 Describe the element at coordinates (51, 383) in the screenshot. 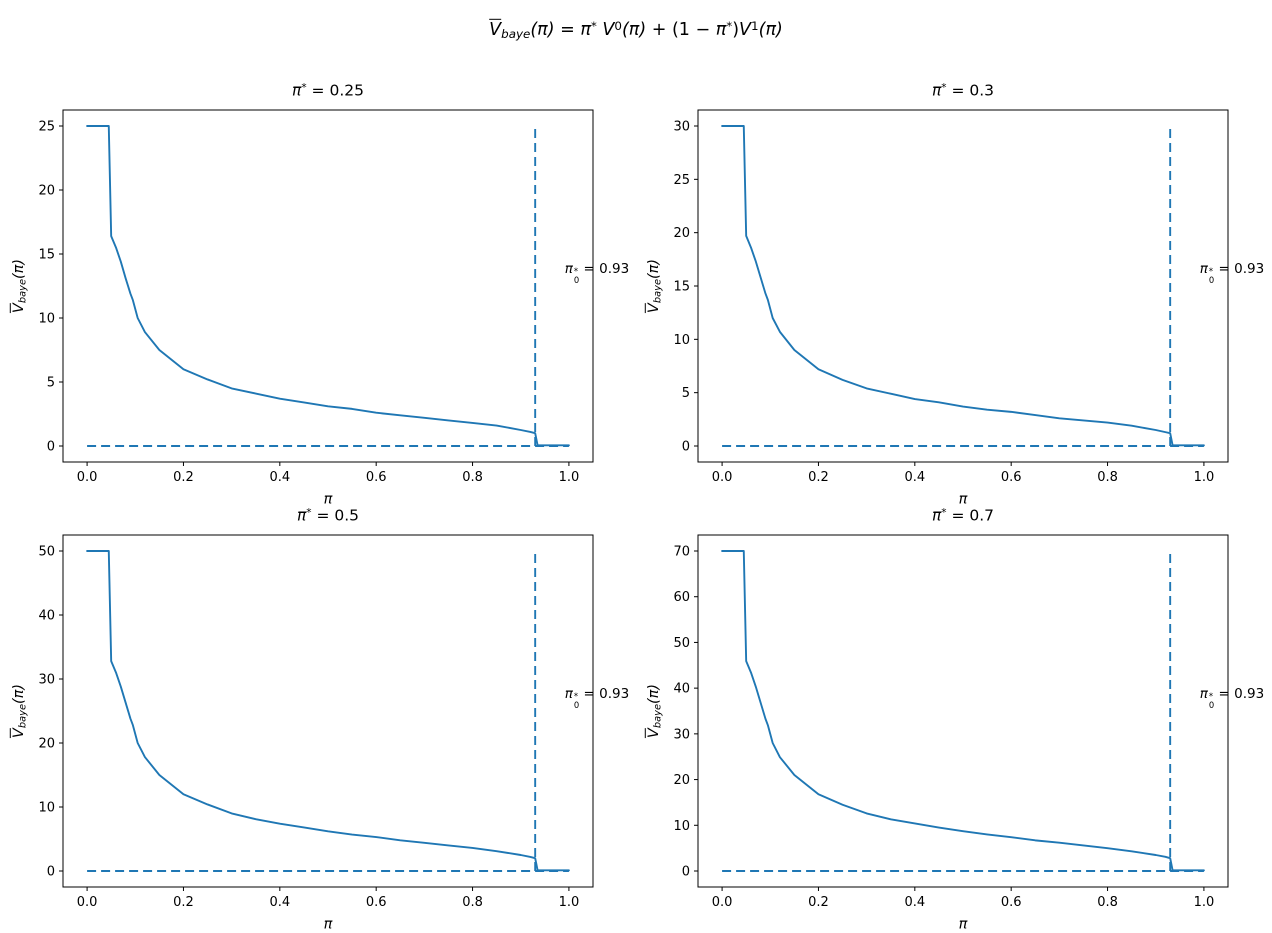

I see `y-tick-label: 5` at that location.